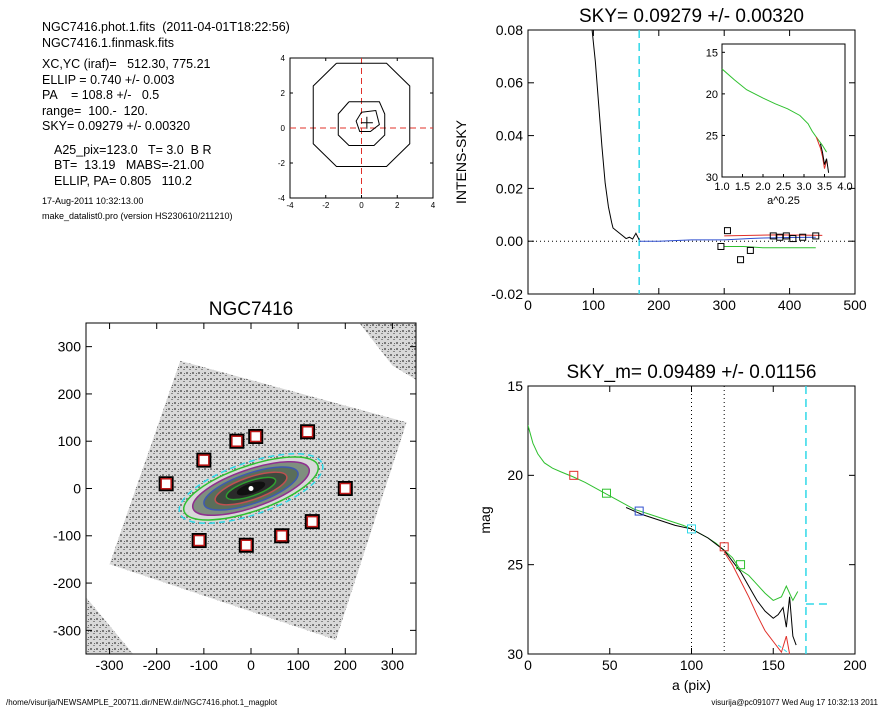  I want to click on info-line: BT= 13.19 MABS=-21.00, so click(129, 165).